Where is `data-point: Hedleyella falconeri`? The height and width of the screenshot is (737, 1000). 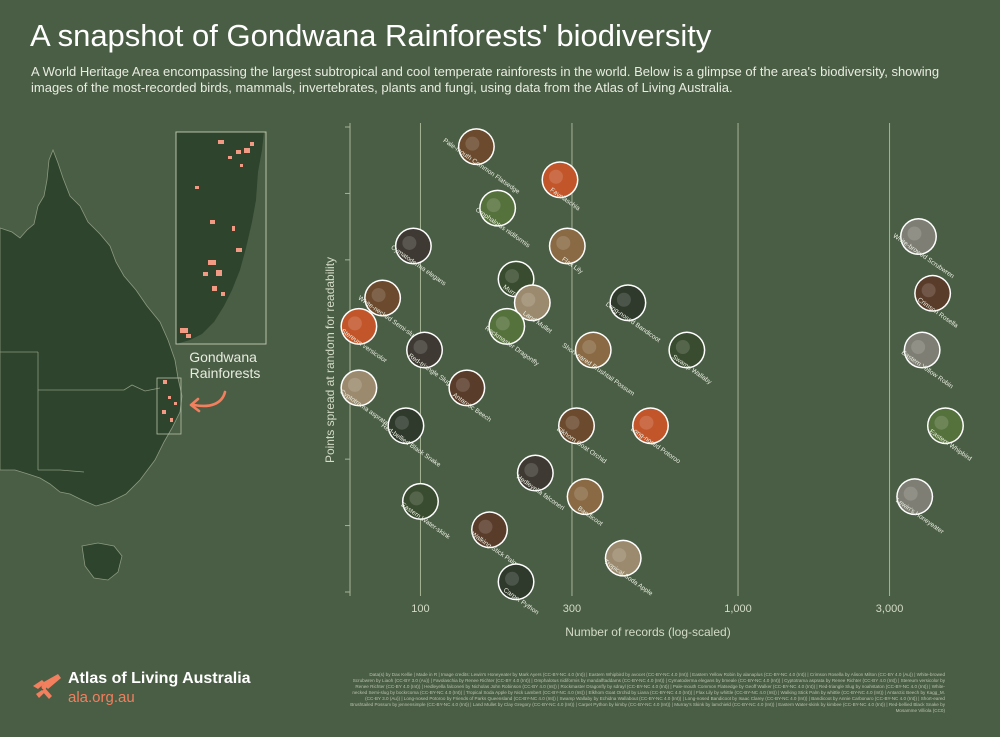
data-point: Hedleyella falconeri is located at coordinates (540, 483).